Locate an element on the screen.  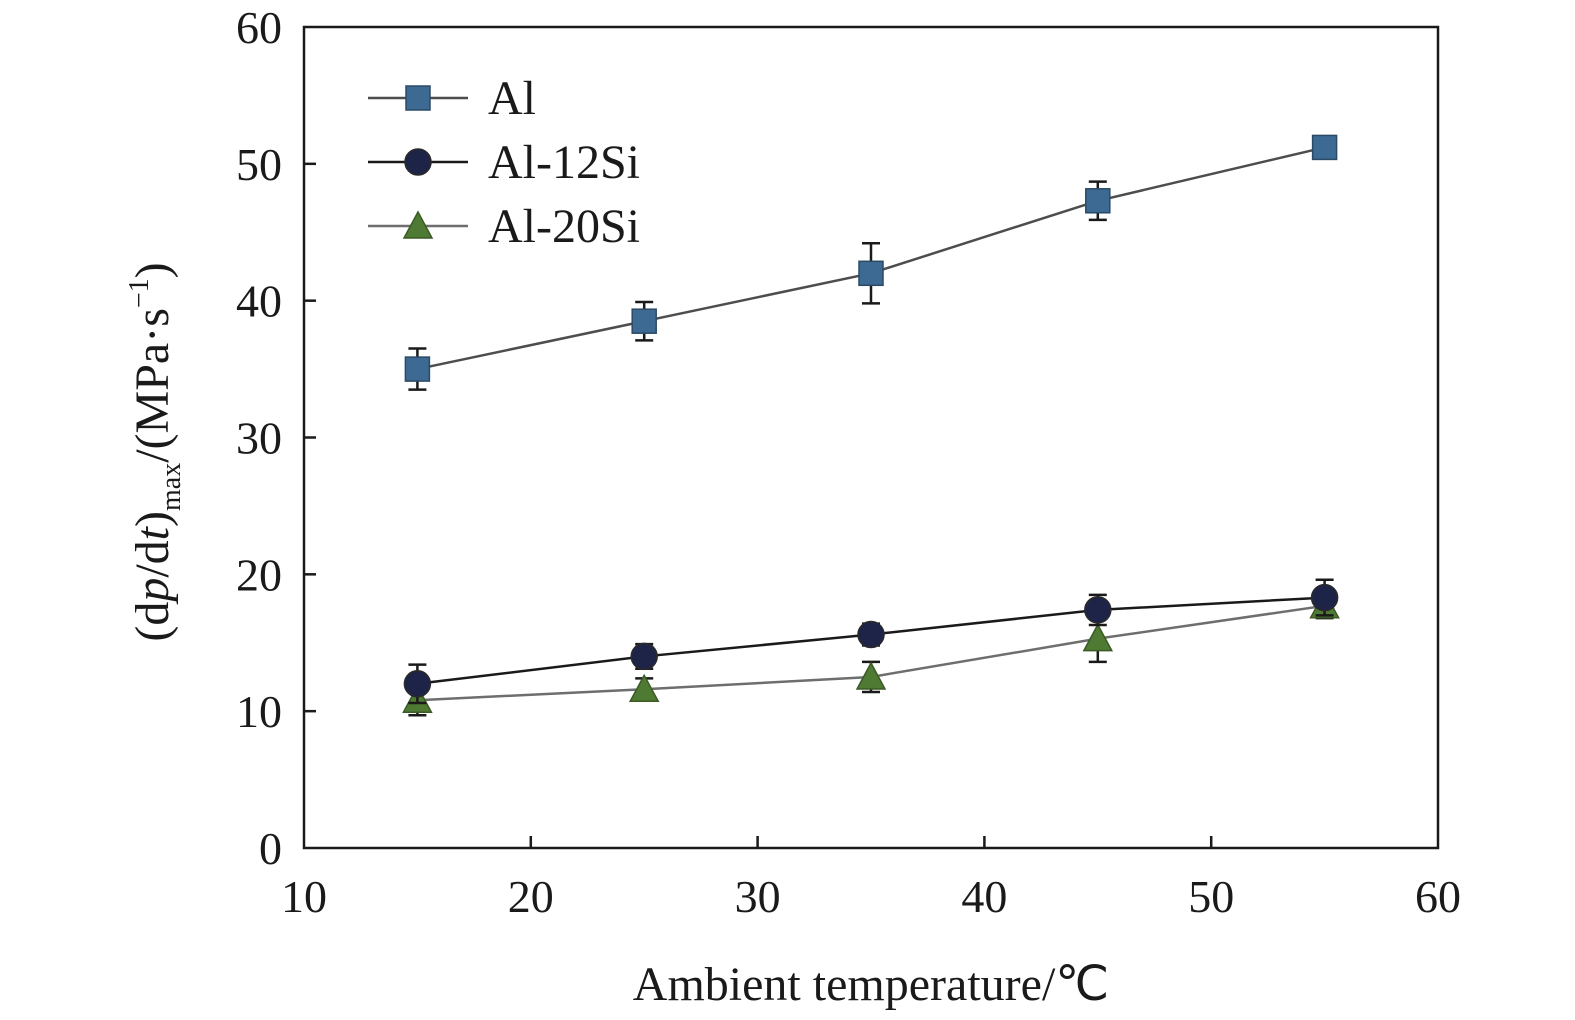
series-al-20si is located at coordinates (871, 653).